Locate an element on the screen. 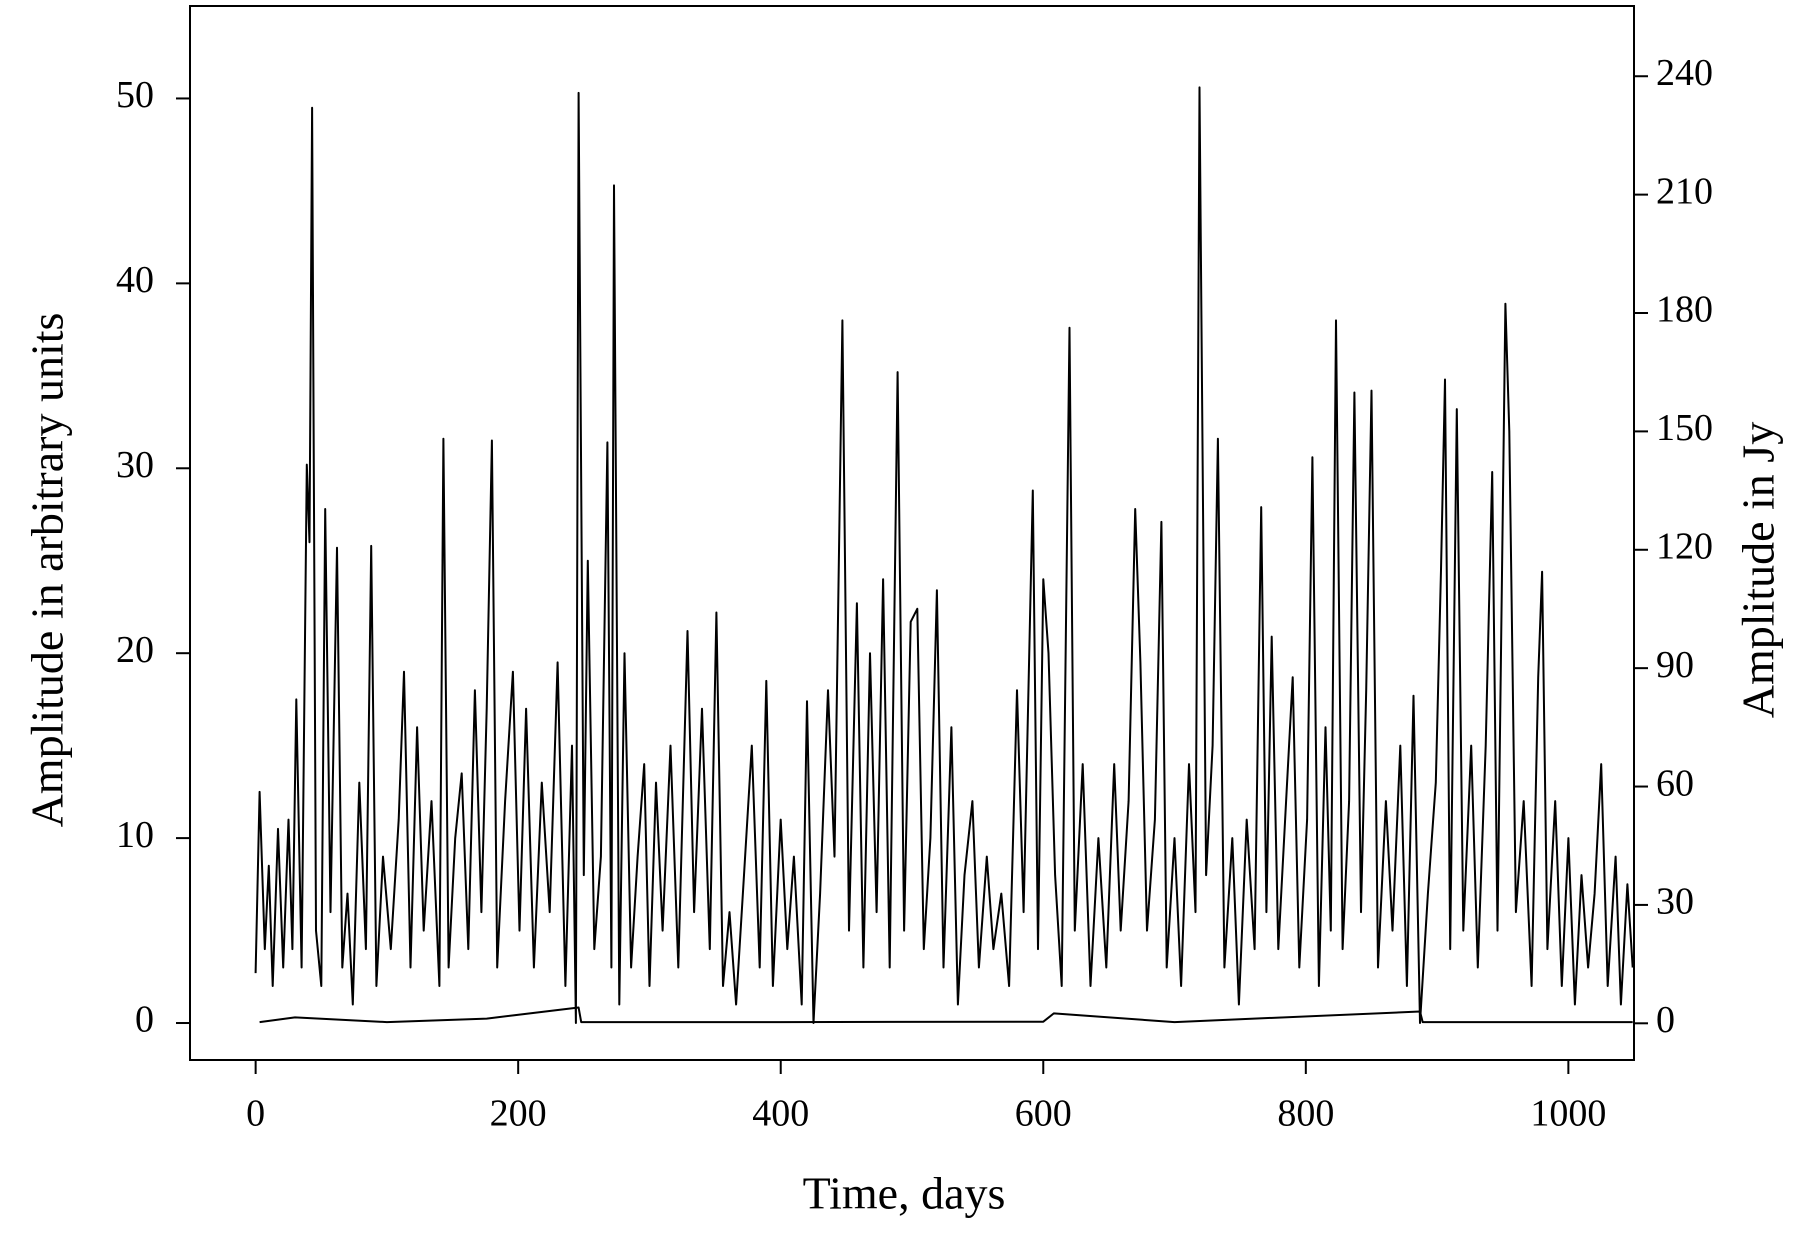  x-tick-label: 400 is located at coordinates (780, 1114).